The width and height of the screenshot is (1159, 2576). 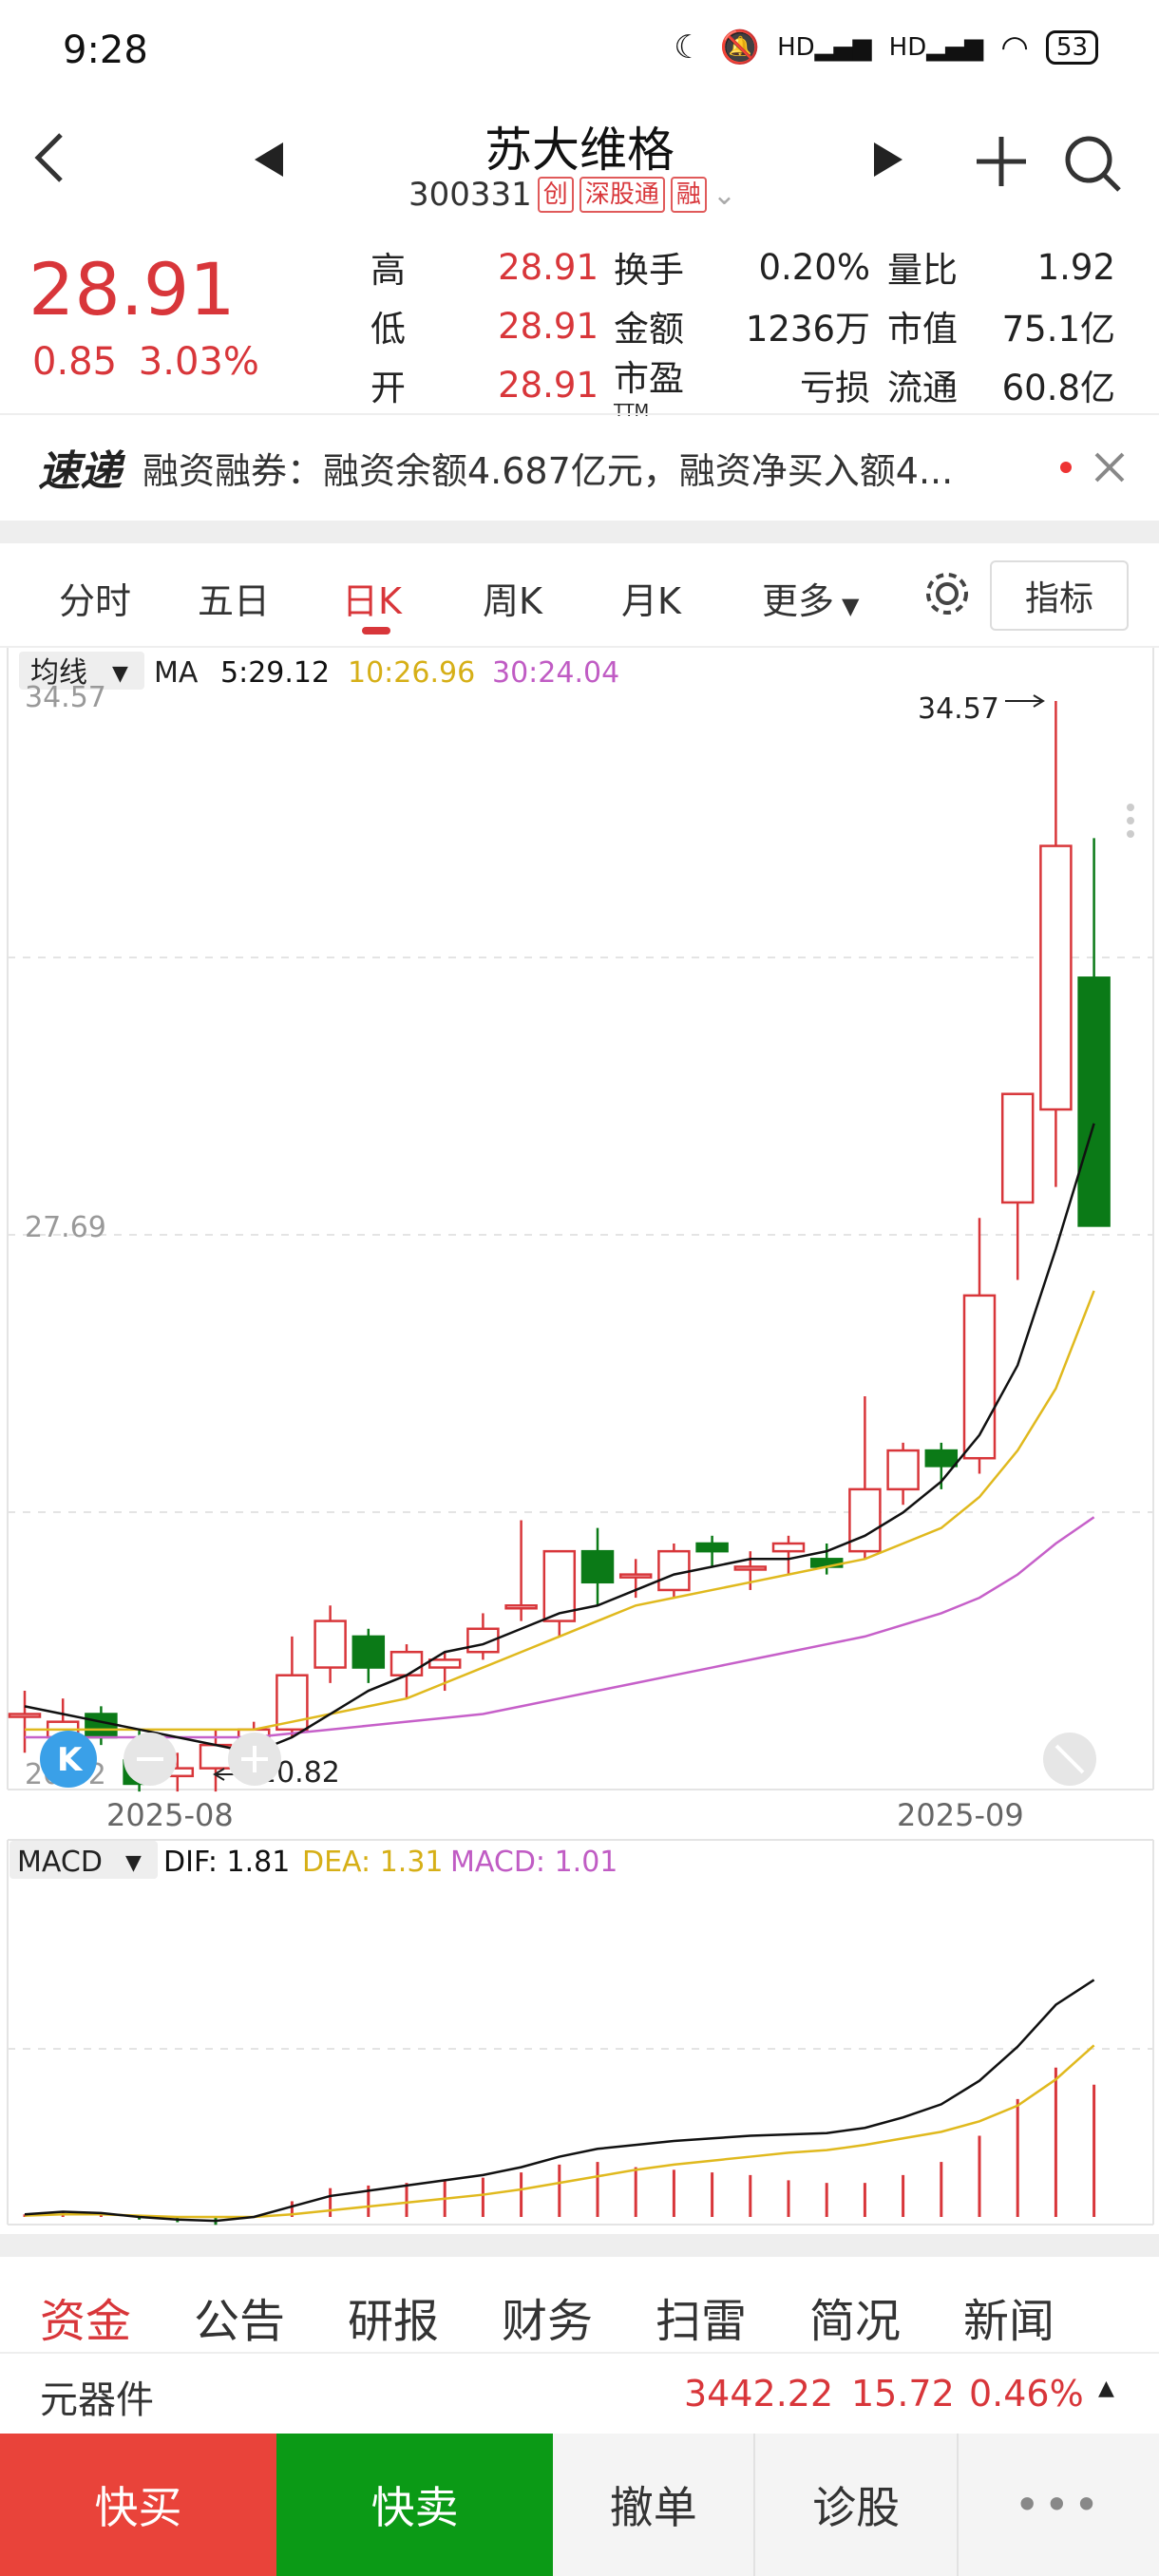 I want to click on tab-research: 研报, so click(x=394, y=2321).